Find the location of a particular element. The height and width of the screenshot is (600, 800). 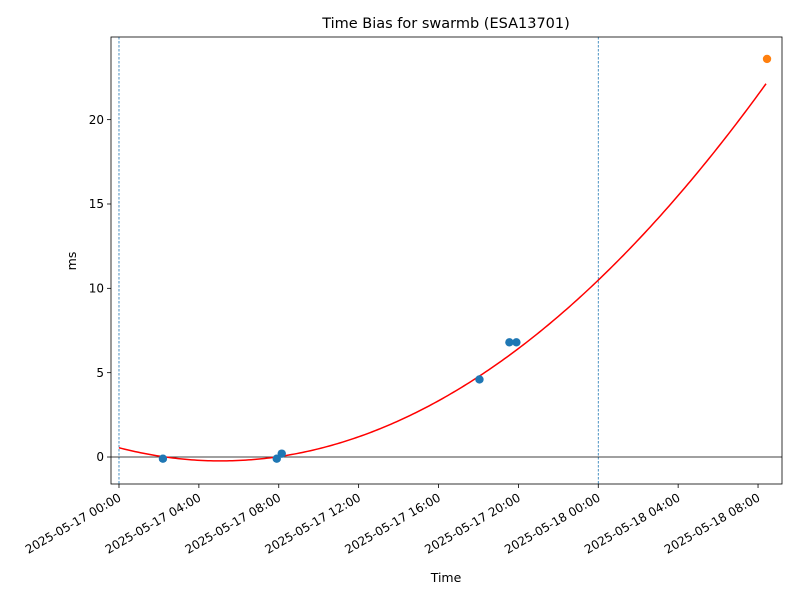

y-tick-label: 10 is located at coordinates (96, 289).